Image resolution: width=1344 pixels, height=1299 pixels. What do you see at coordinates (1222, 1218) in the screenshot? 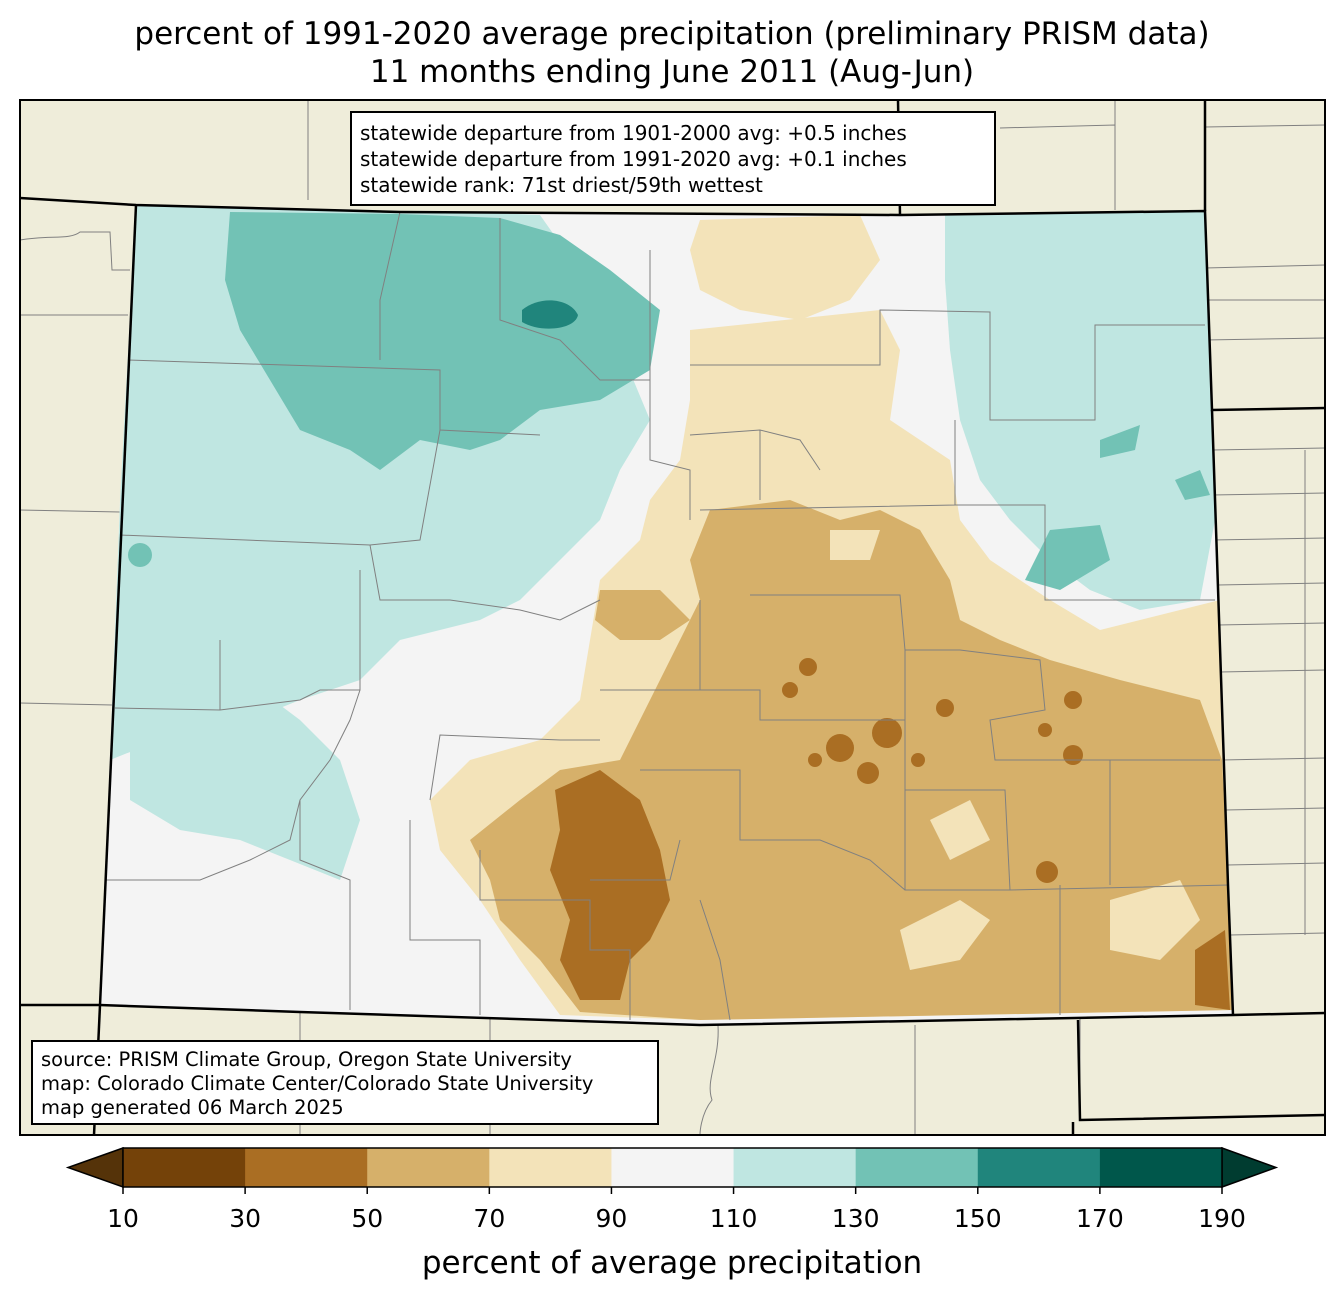
I see `colorbar-tick-label: 190` at bounding box center [1222, 1218].